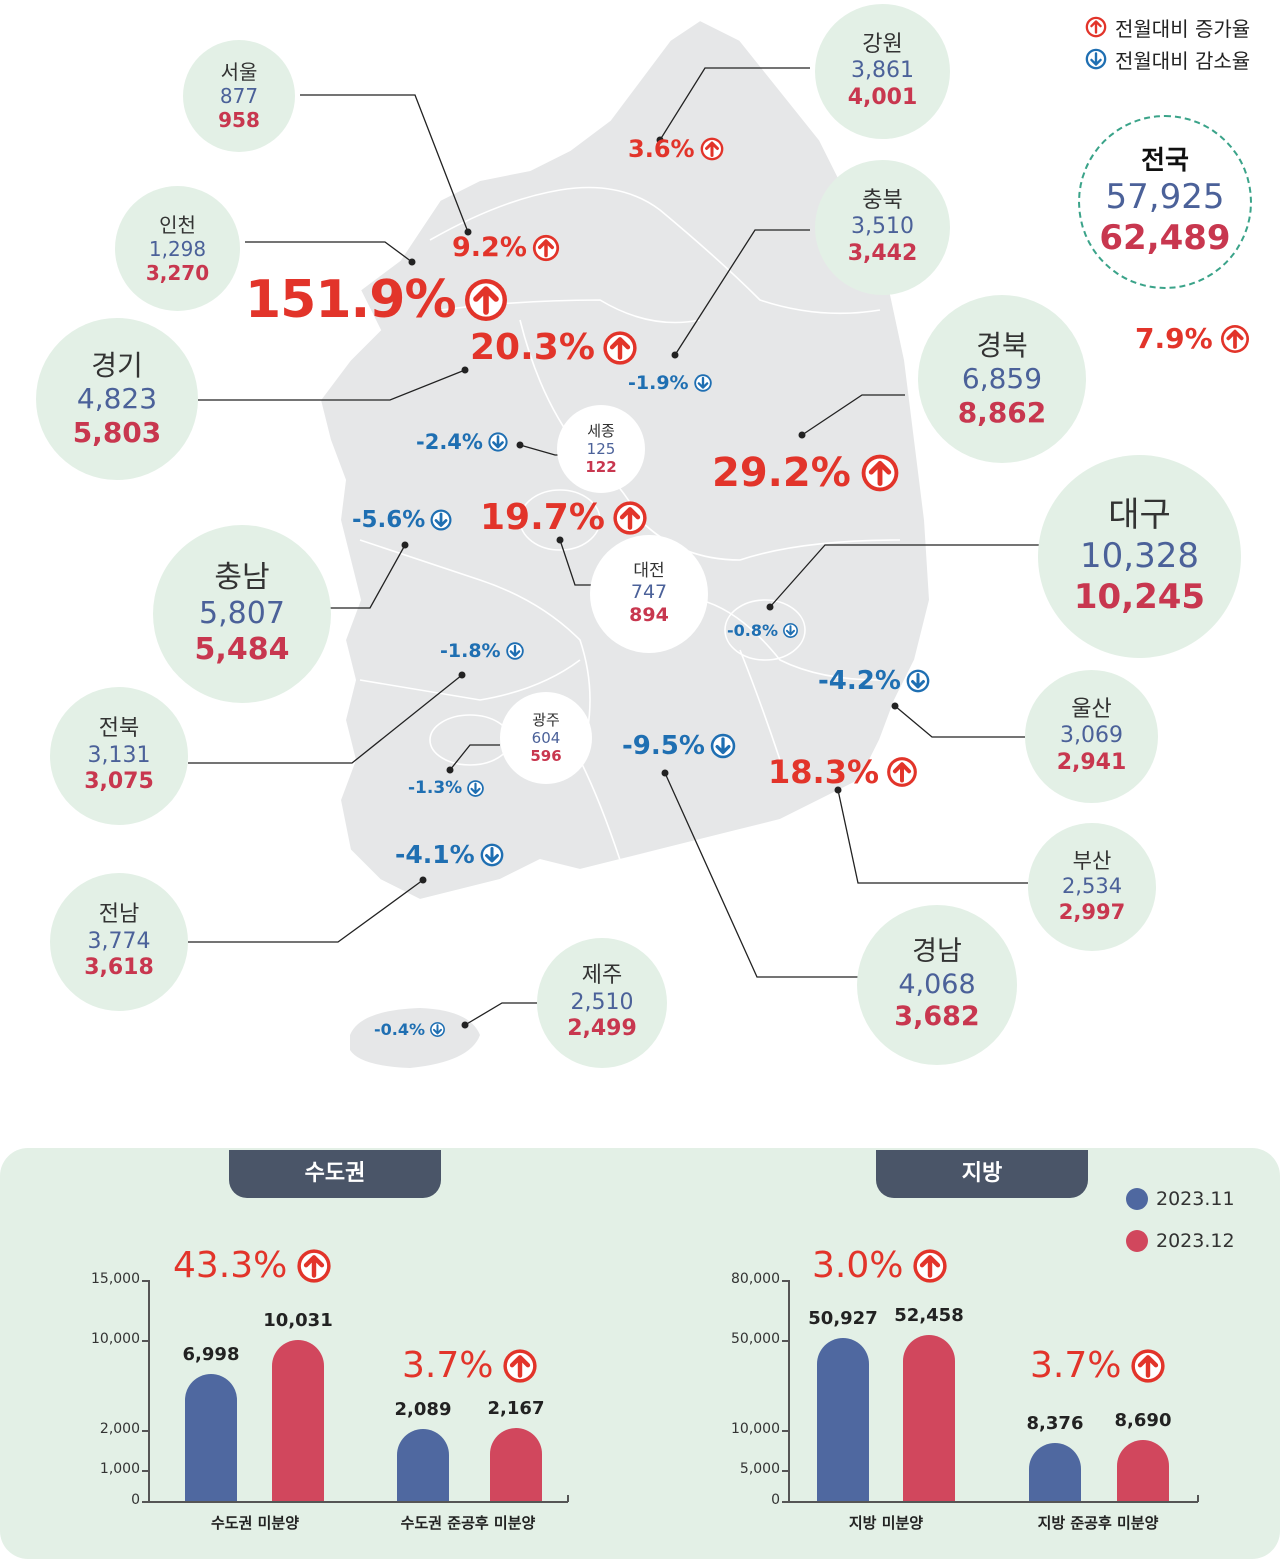 This screenshot has width=1280, height=1559. What do you see at coordinates (1139, 596) in the screenshot?
I see `region-curr: 10,245` at bounding box center [1139, 596].